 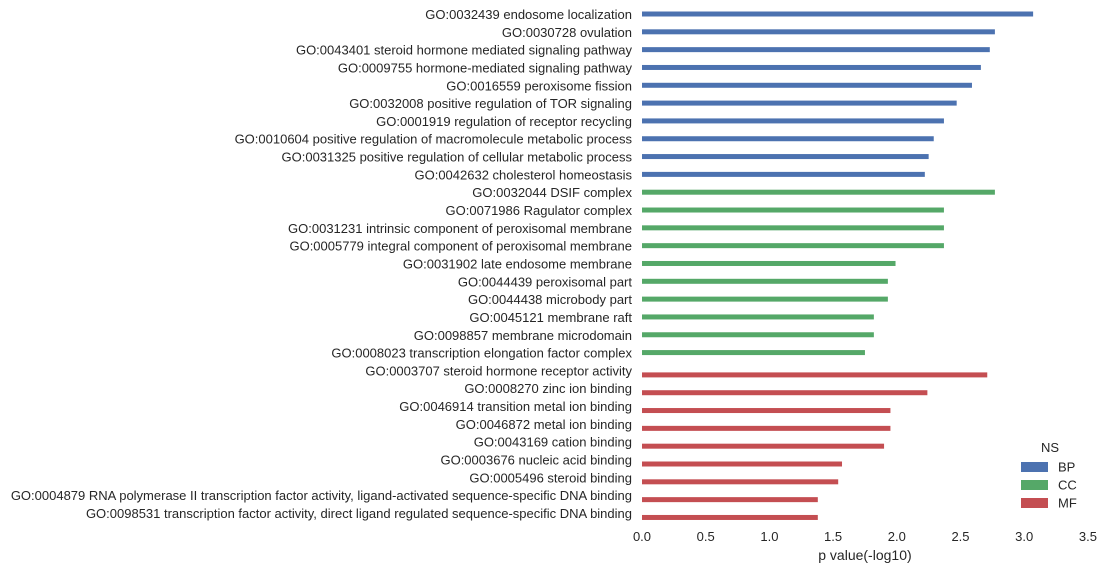 What do you see at coordinates (1049, 485) in the screenshot?
I see `legend-entries: BP CC MF` at bounding box center [1049, 485].